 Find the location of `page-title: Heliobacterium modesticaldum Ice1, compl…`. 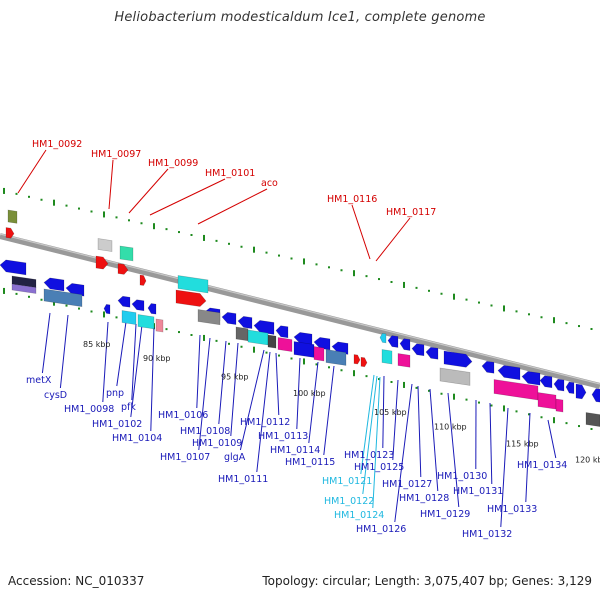

page-title: Heliobacterium modesticaldum Ice1, compl… is located at coordinates (300, 17).